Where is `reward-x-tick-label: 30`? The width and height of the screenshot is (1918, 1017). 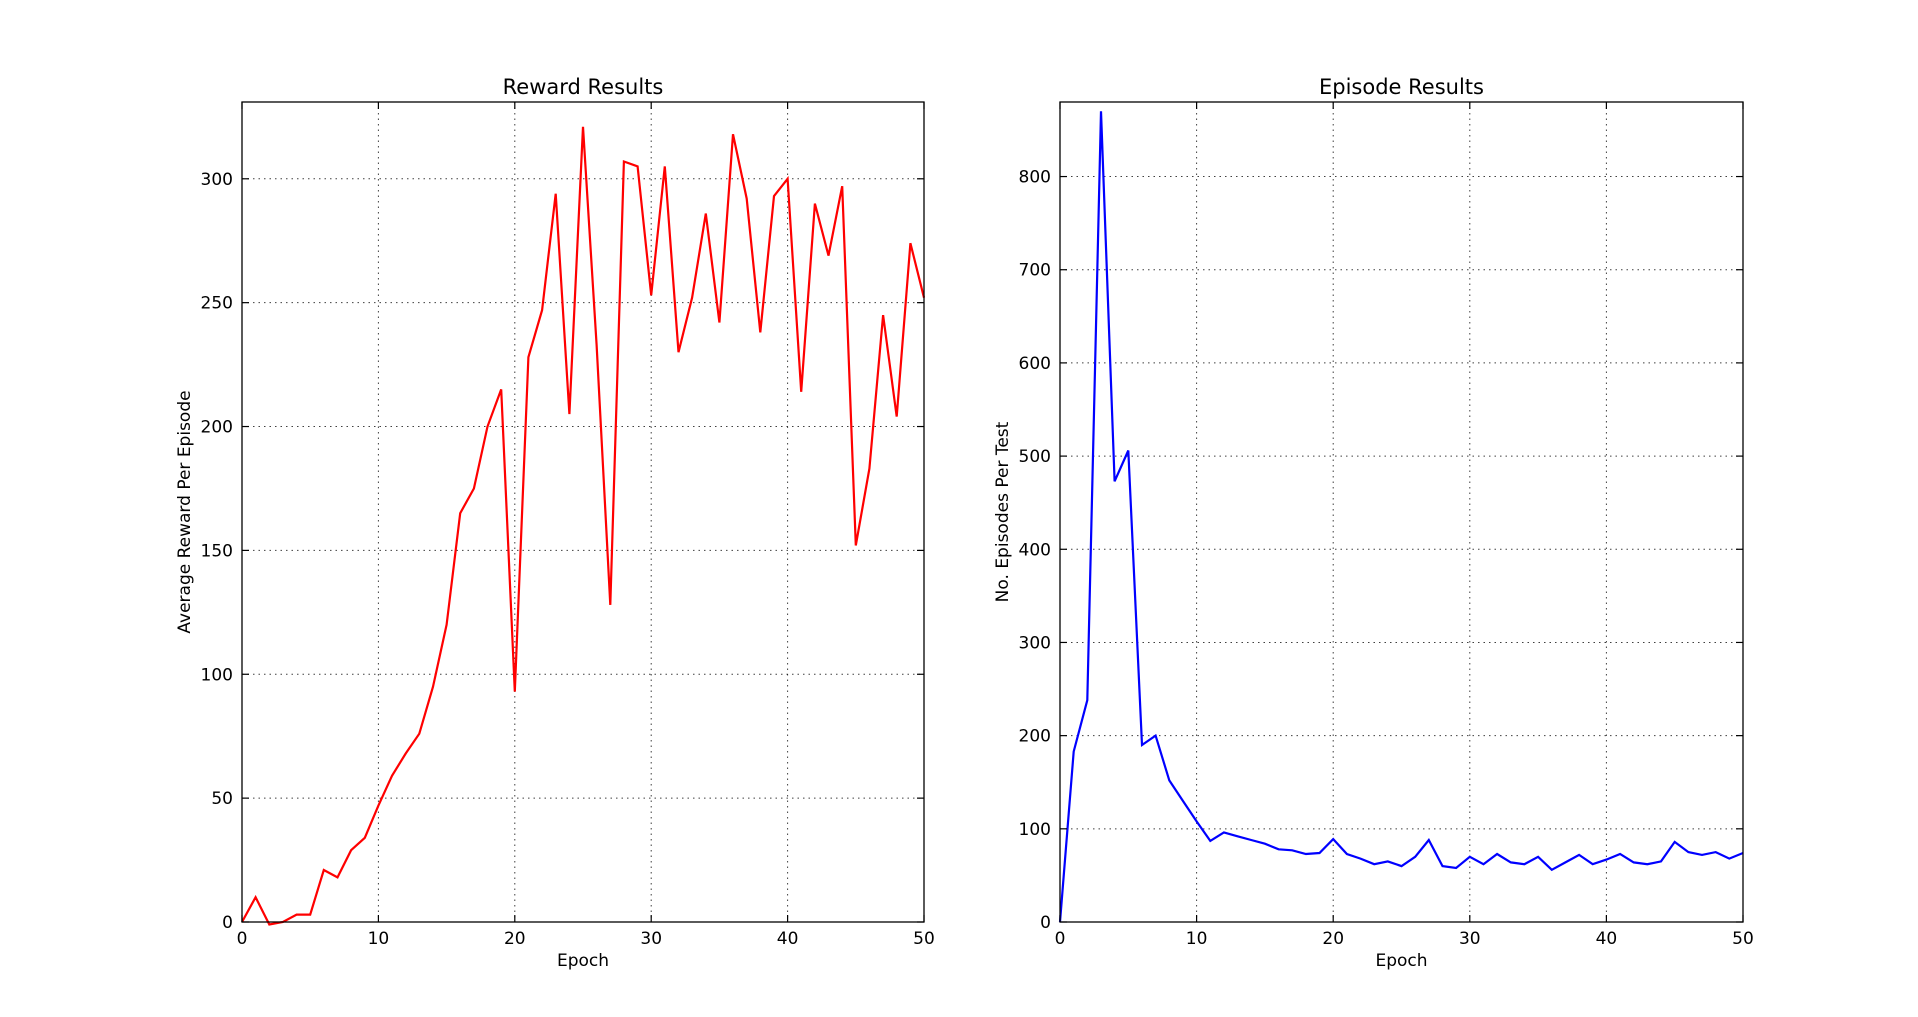
reward-x-tick-label: 30 is located at coordinates (651, 939).